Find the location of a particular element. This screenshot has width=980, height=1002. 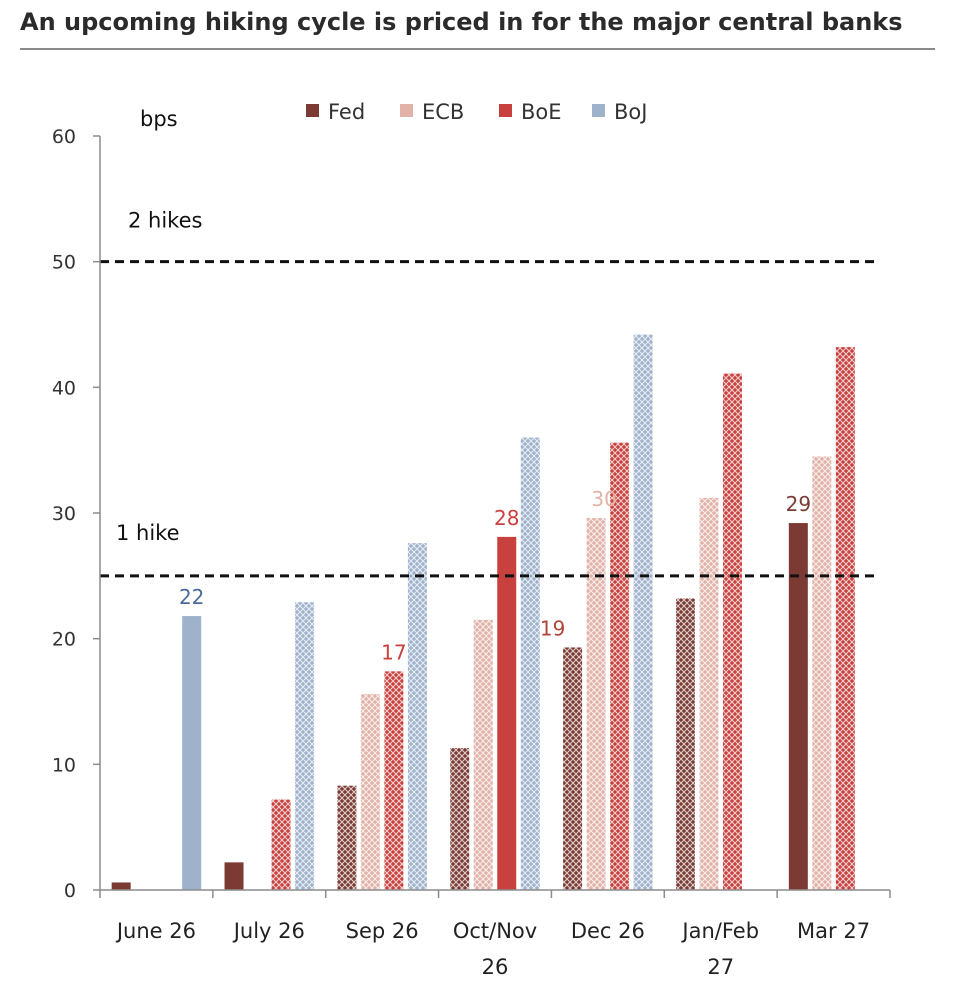

y-tick-label-30: 30 is located at coordinates (64, 514).